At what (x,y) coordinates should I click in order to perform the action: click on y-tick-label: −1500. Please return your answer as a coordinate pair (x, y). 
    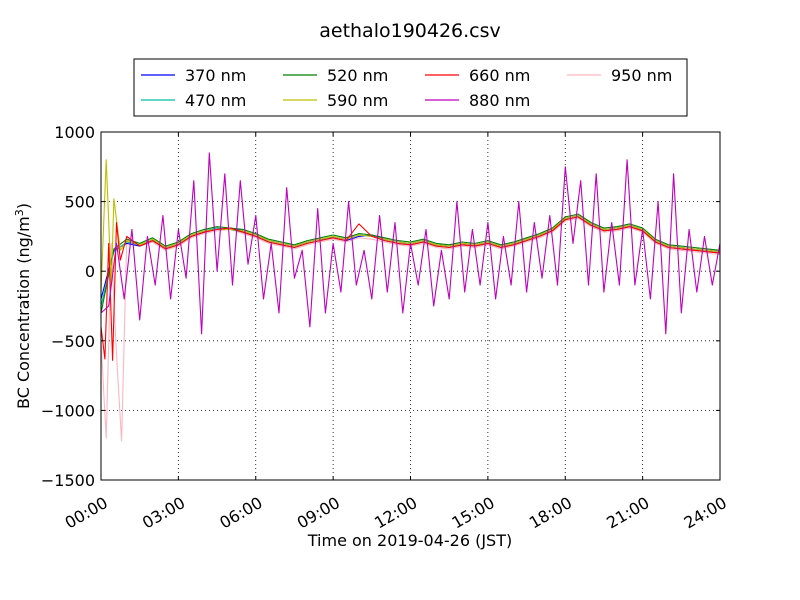
    Looking at the image, I should click on (68, 480).